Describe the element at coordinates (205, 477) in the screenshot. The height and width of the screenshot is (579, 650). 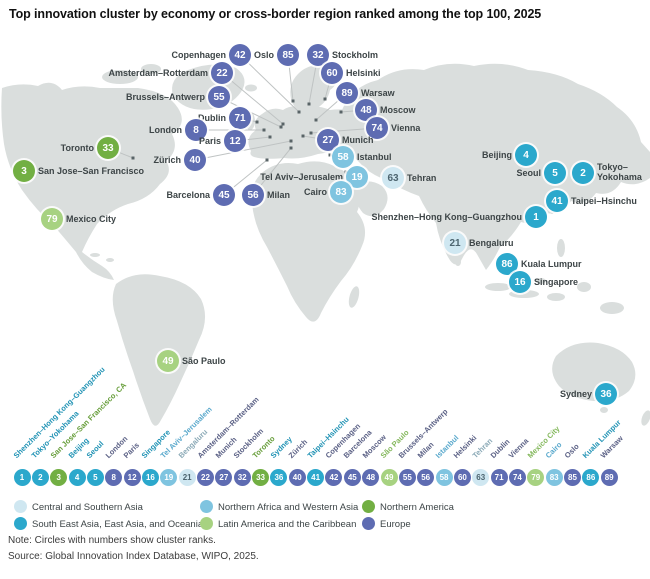
I see `axis-rank-circle-amsterdam-rotterdam: 22` at that location.